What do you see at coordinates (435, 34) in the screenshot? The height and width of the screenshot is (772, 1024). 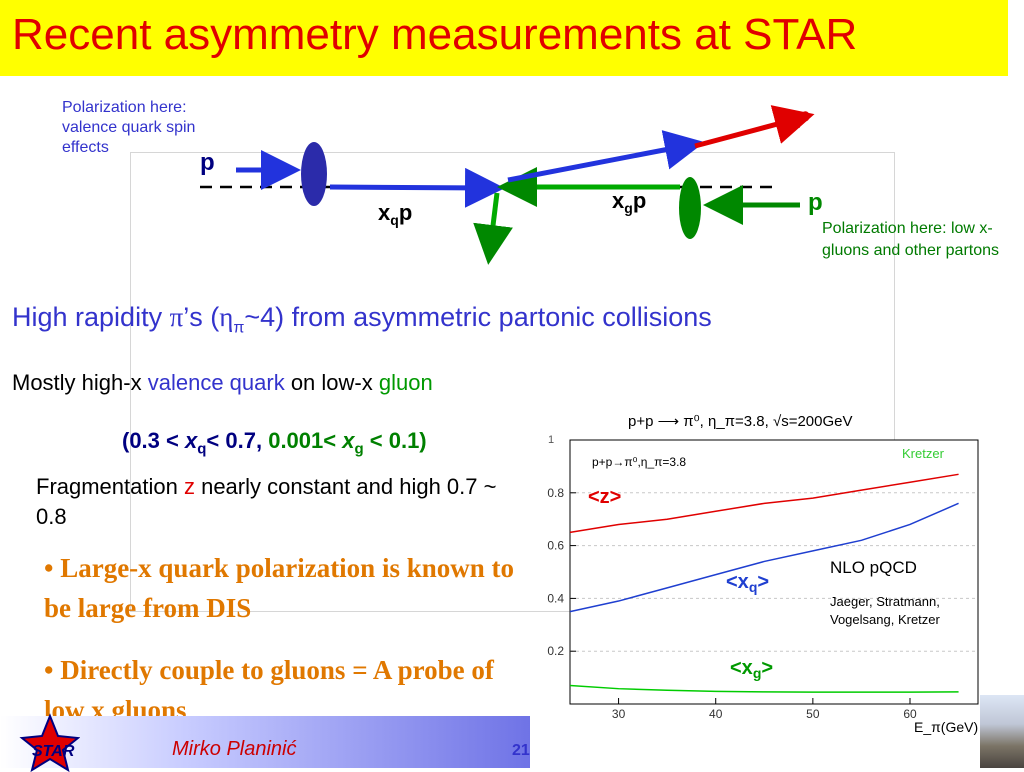 I see `page-title: Recent asymmetry measurements at STAR` at bounding box center [435, 34].